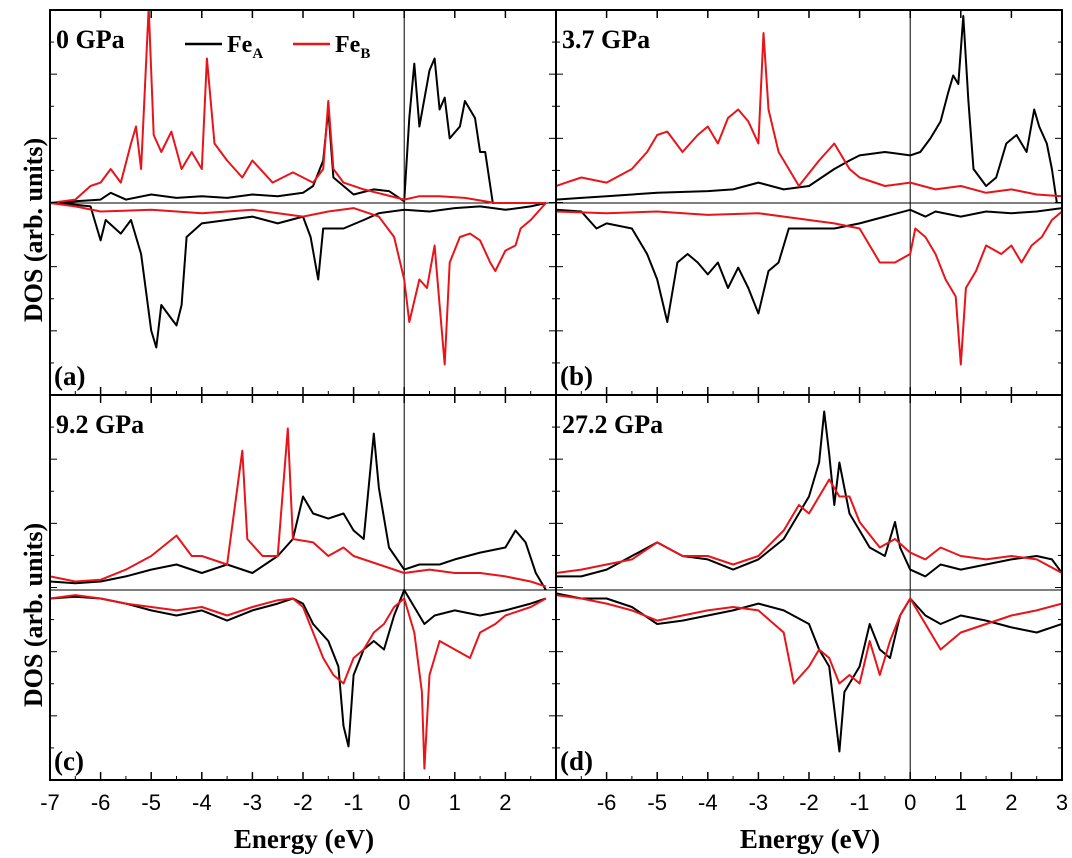  I want to click on legend-label-feb: FeB, so click(352, 47).